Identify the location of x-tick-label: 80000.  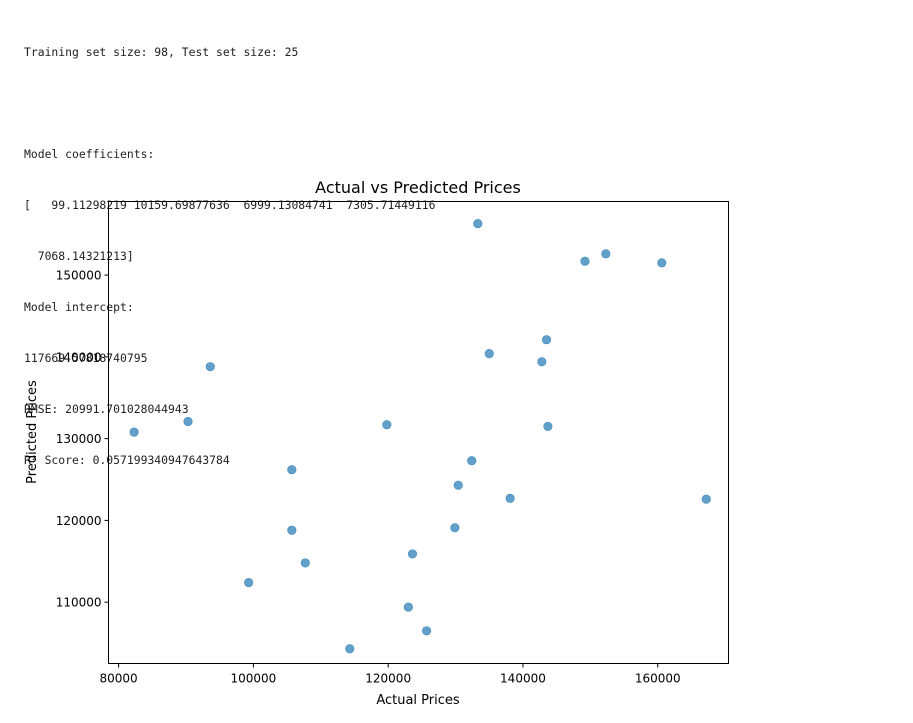
(119, 679).